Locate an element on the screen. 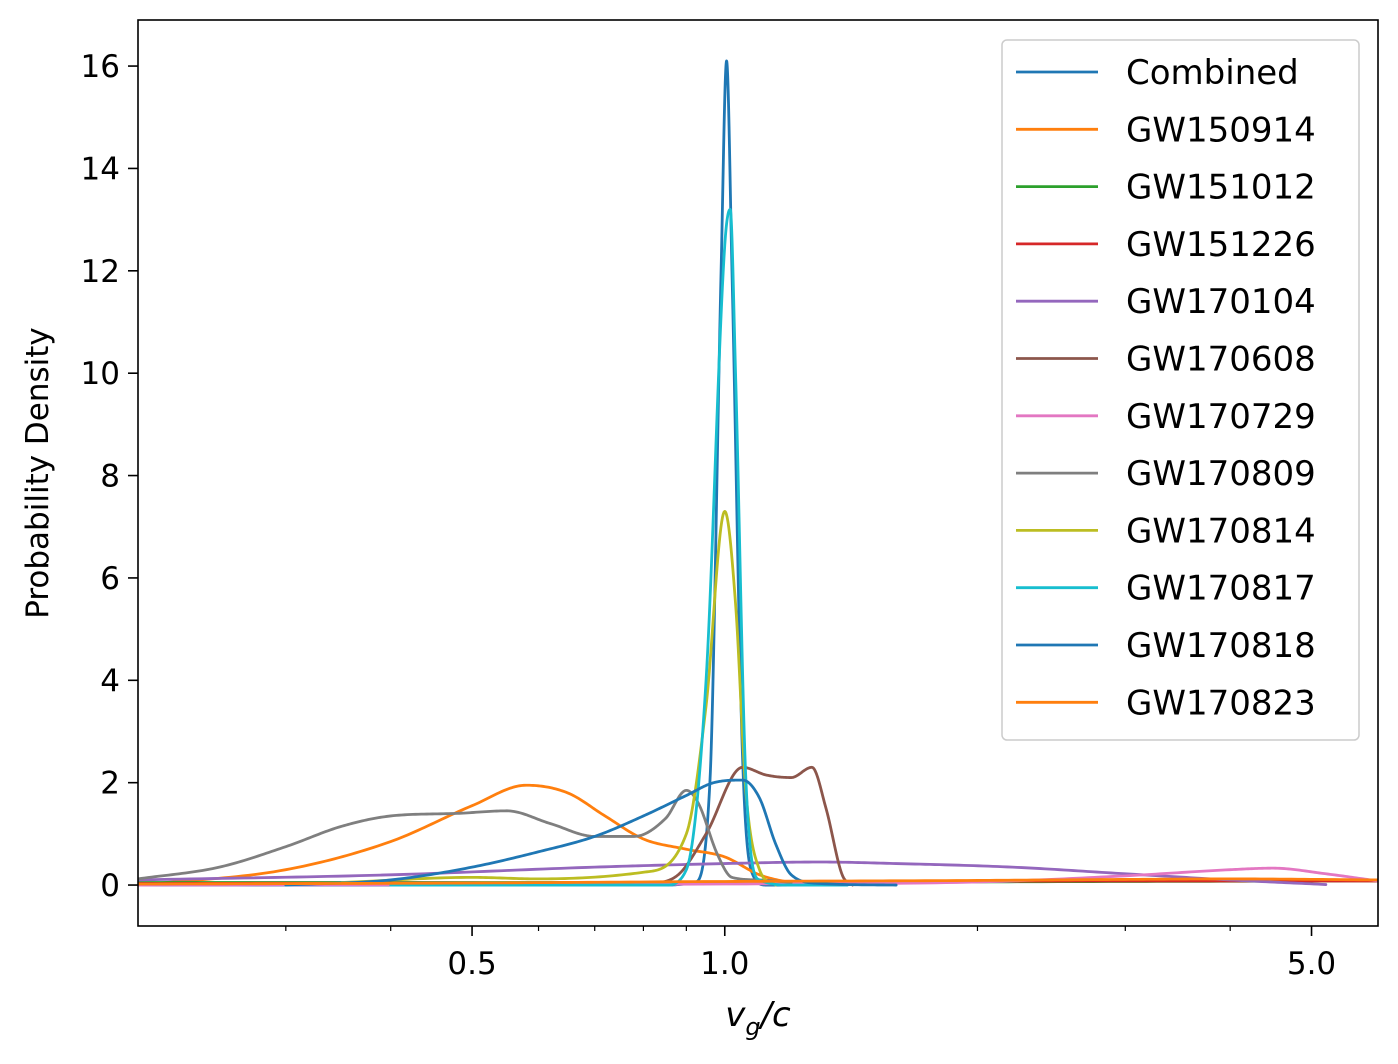 The width and height of the screenshot is (1398, 1064). legend-item: GW151226 is located at coordinates (1166, 245).